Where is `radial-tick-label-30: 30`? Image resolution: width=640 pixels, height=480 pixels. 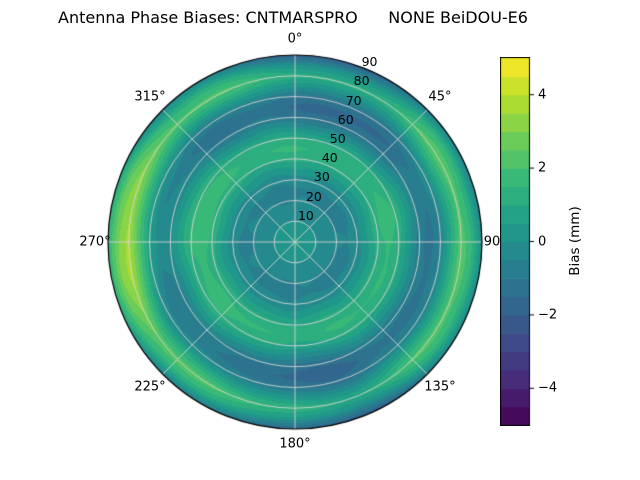 radial-tick-label-30: 30 is located at coordinates (321, 177).